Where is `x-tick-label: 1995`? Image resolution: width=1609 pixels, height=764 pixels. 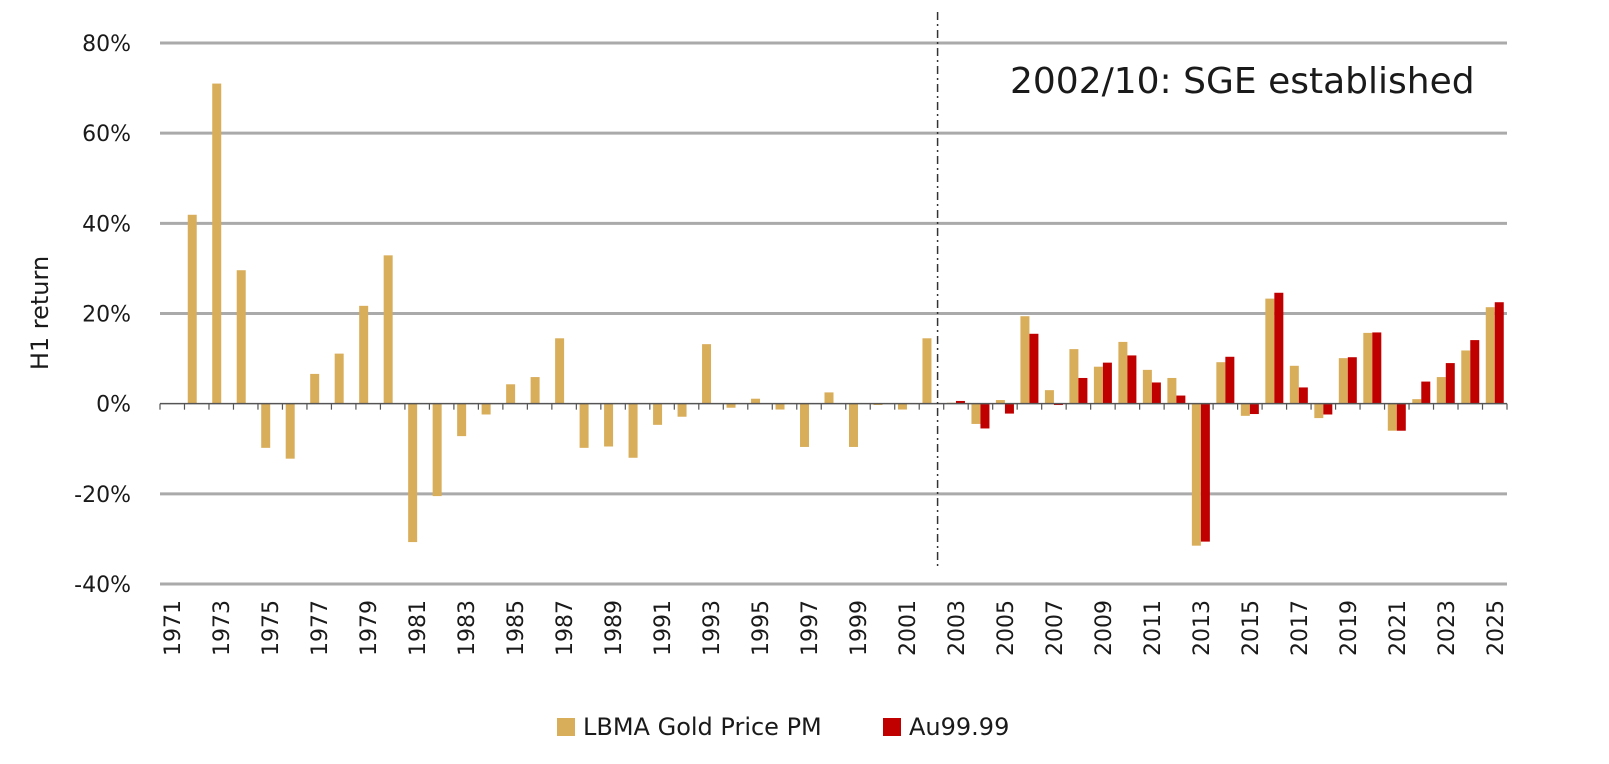 x-tick-label: 1995 is located at coordinates (761, 628).